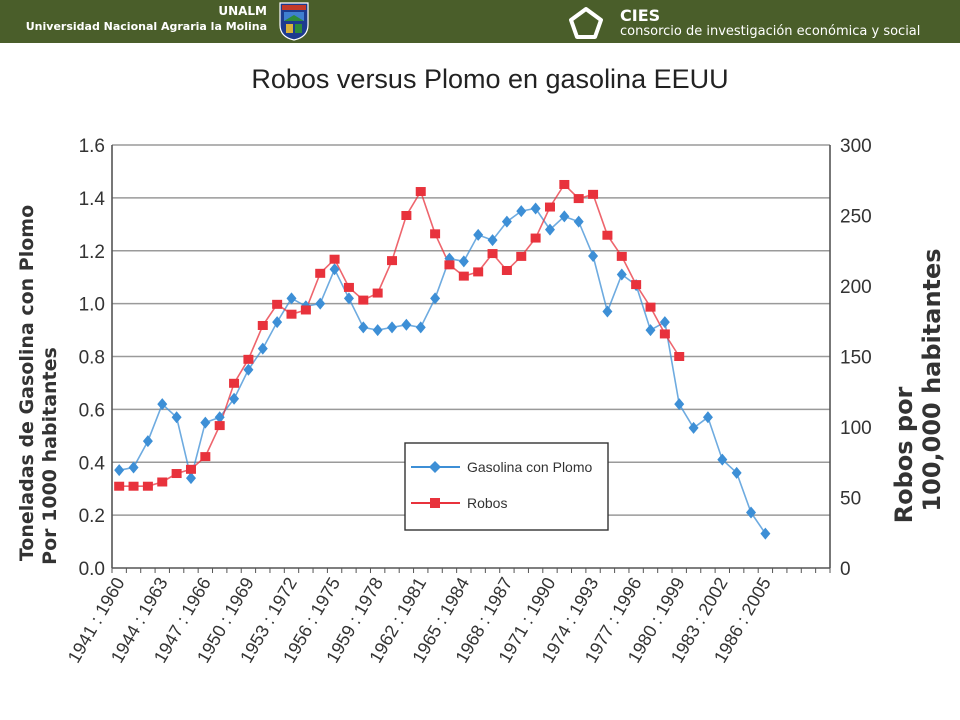 This screenshot has height=720, width=960. I want to click on cies-logo-icon, so click(586, 23).